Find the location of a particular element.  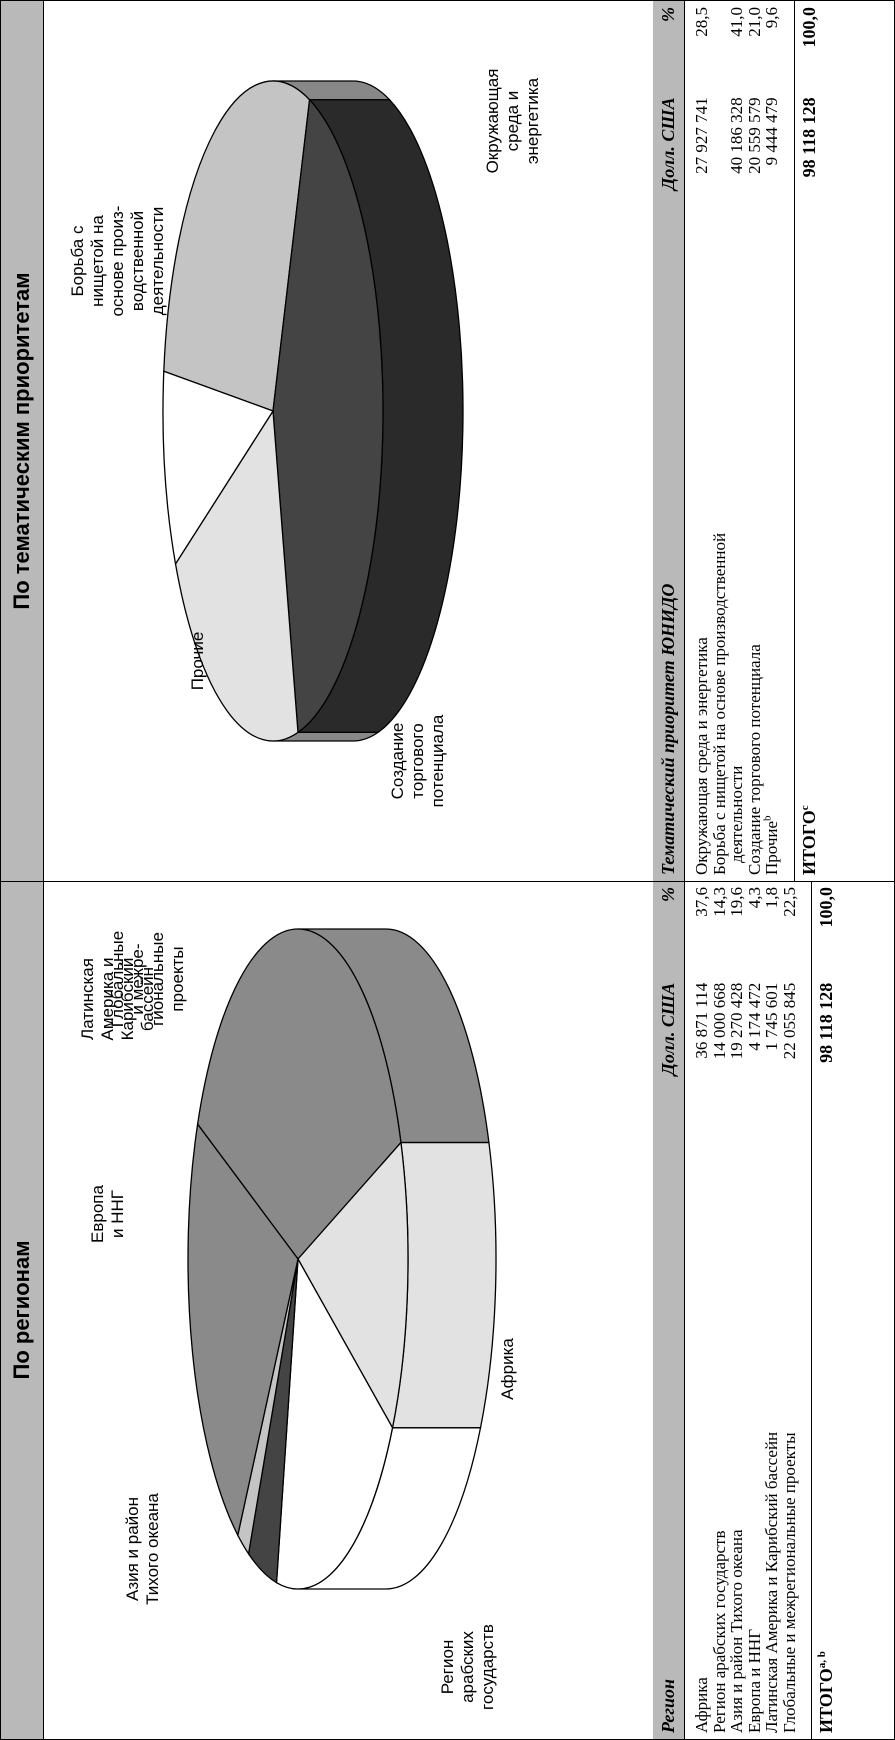

row-name: Латинская Америка и Карибский бассейн is located at coordinates (771, 1582).